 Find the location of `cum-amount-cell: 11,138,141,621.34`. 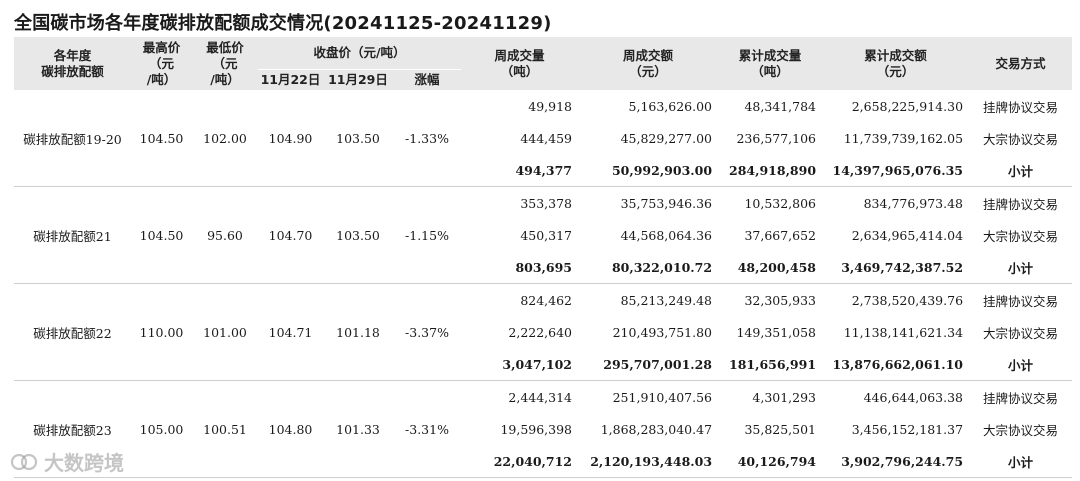

cum-amount-cell: 11,138,141,621.34 is located at coordinates (903, 332).